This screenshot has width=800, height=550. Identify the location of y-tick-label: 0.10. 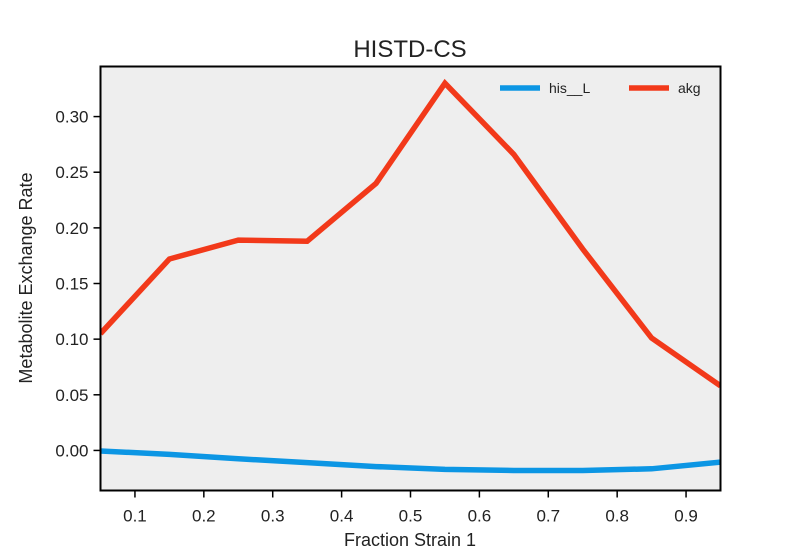
(71, 339).